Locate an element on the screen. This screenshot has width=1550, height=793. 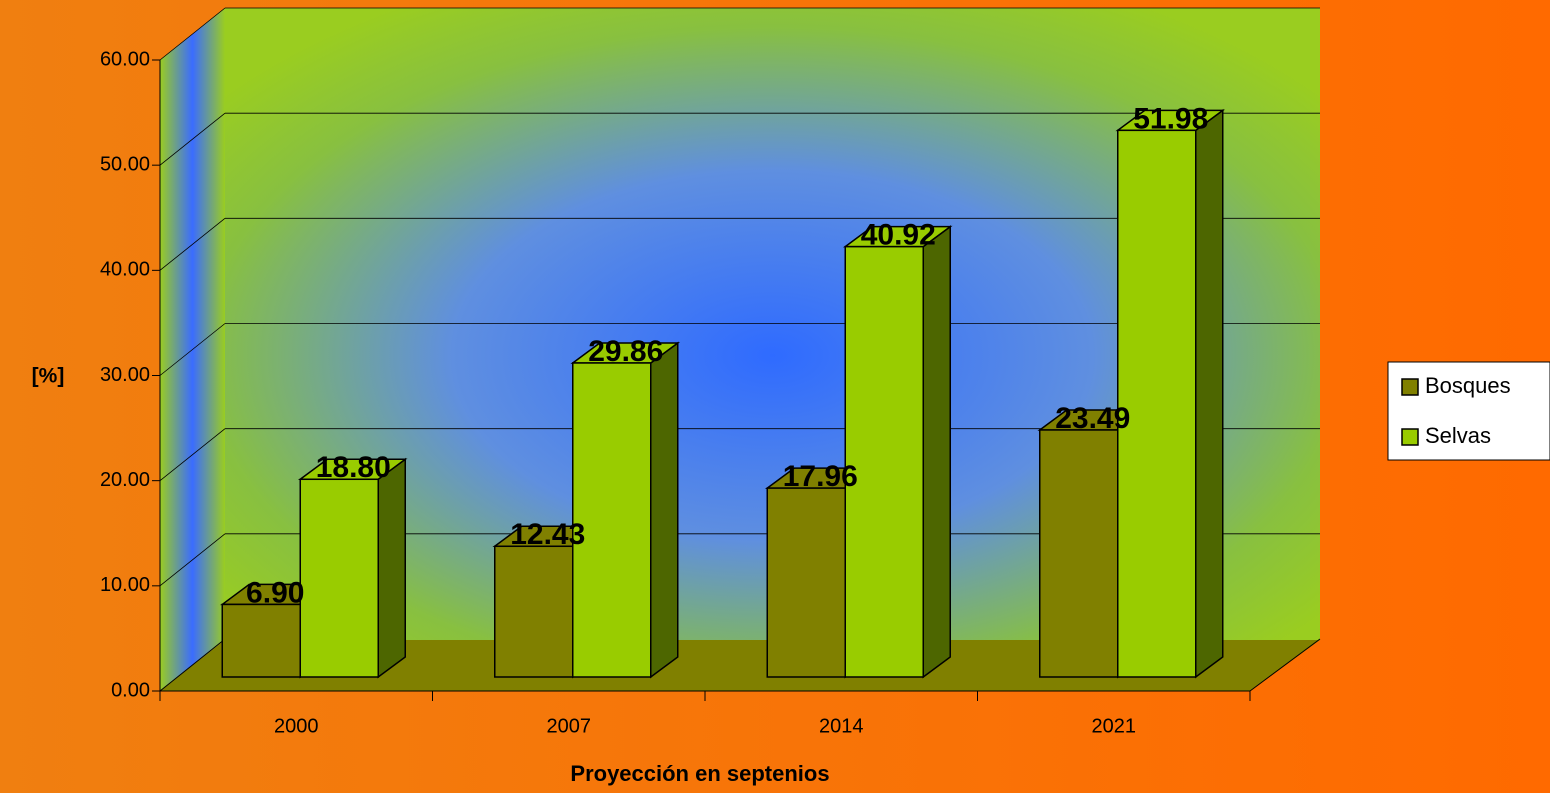
y-tick-label: 10.00 is located at coordinates (125, 585).